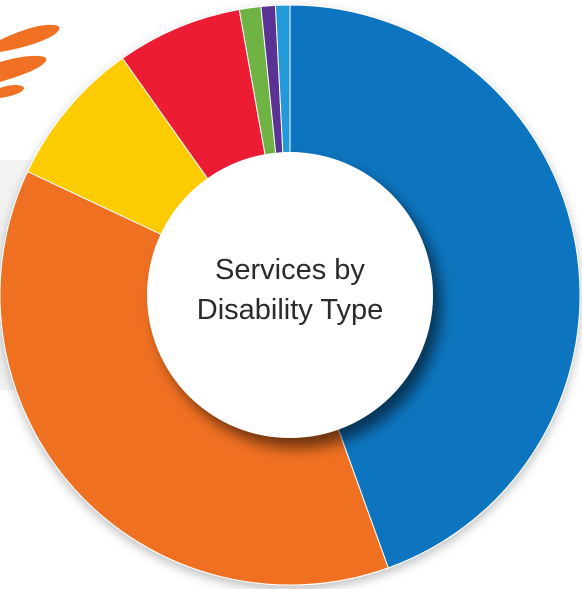 This screenshot has width=582, height=589. I want to click on decorative-brush-swoosh, so click(30, 61).